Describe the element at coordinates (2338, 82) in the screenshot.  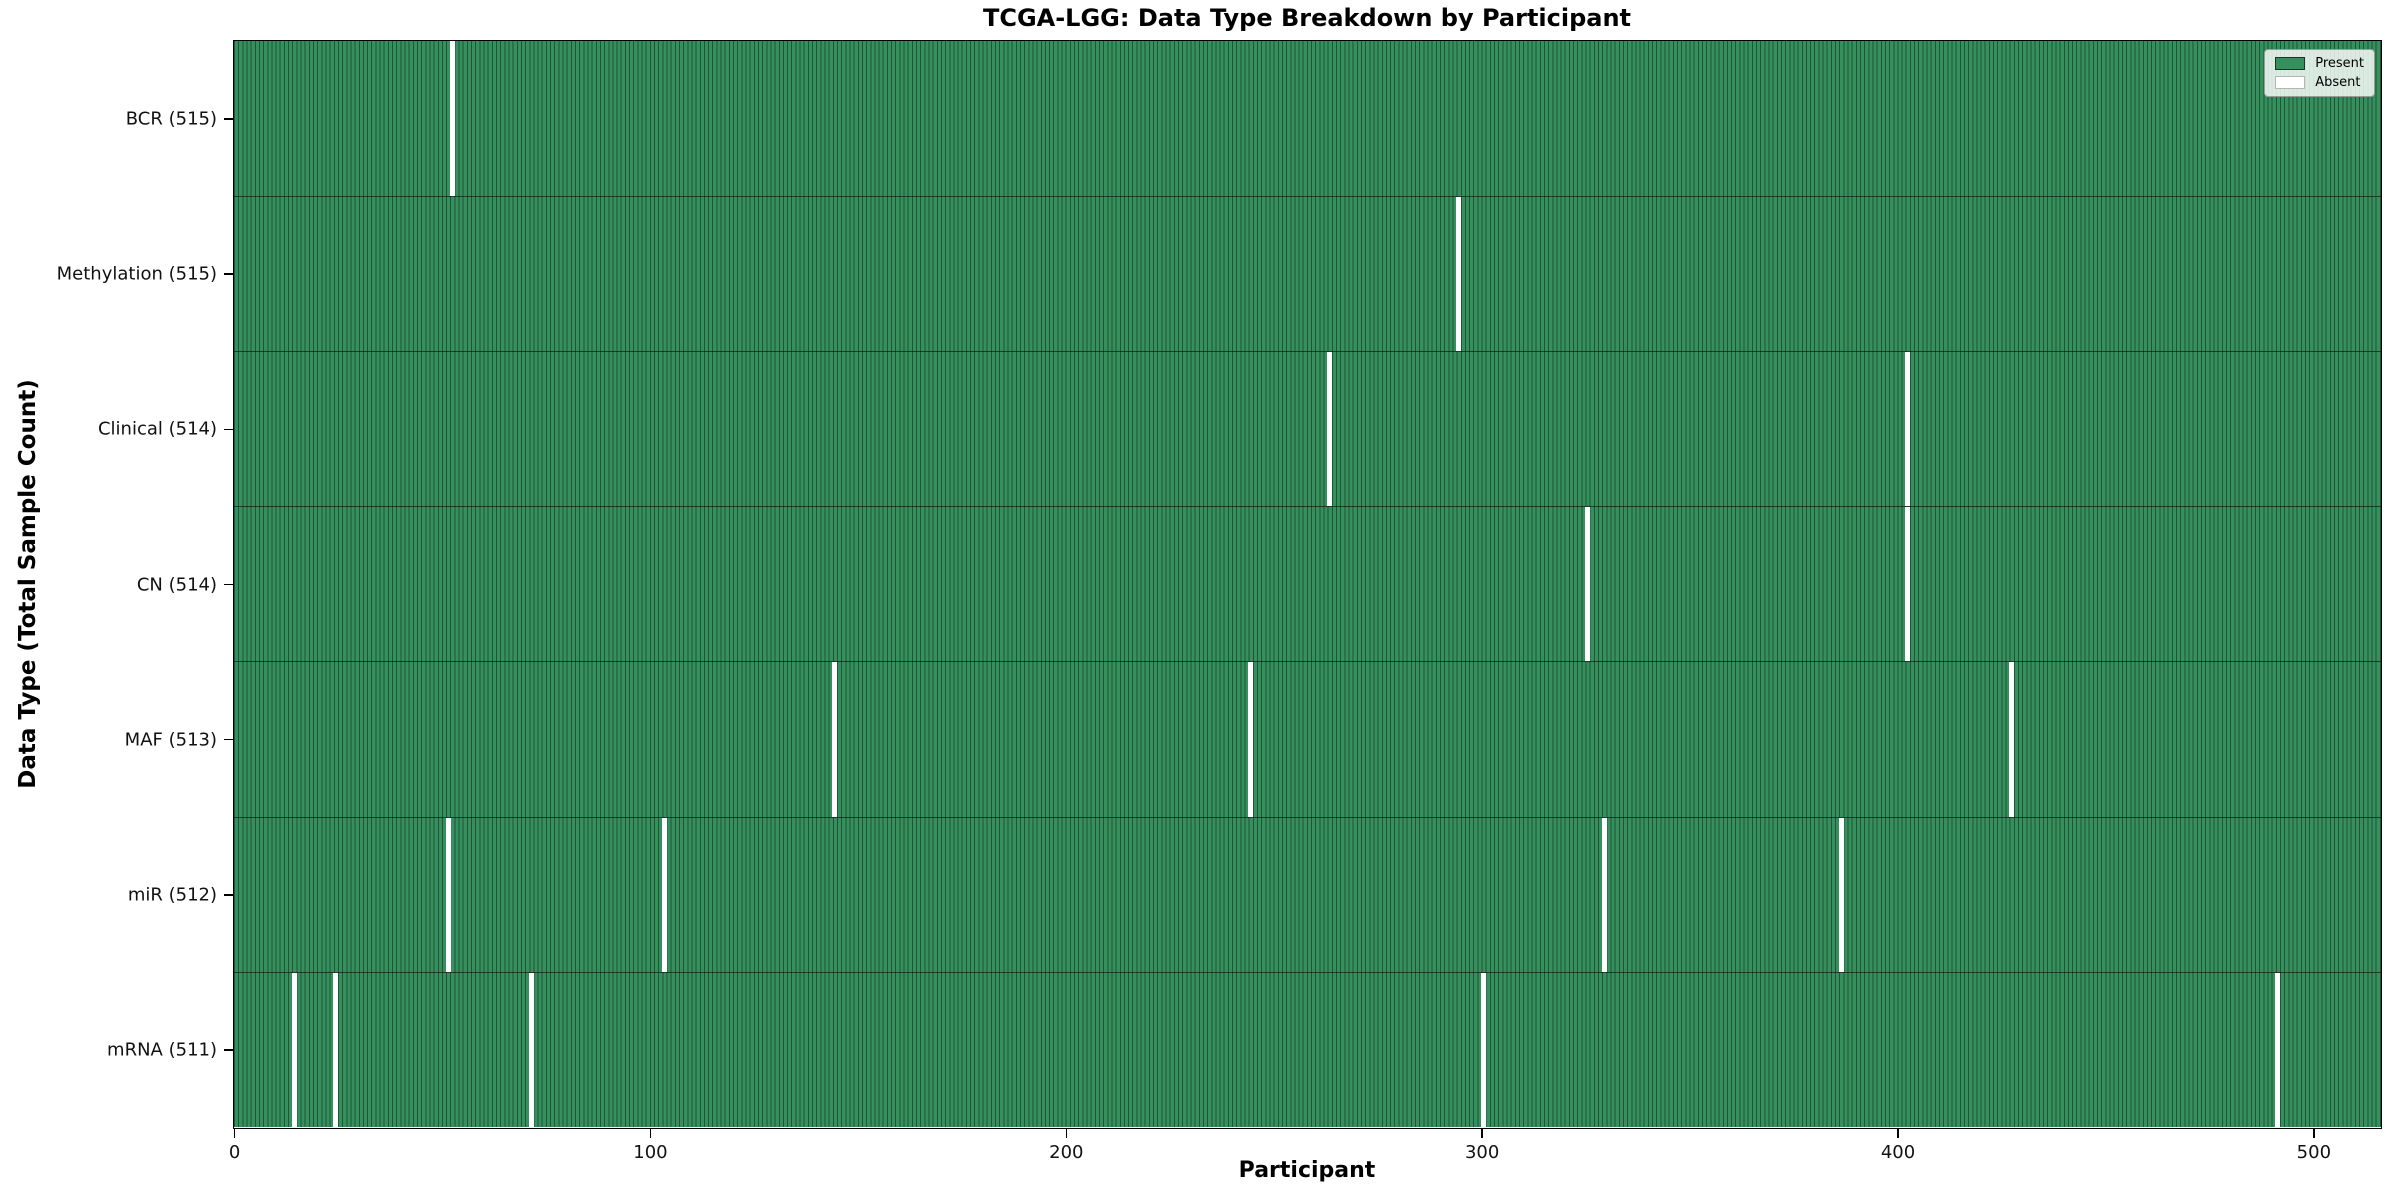
I see `legend-label-absent: Absent` at that location.